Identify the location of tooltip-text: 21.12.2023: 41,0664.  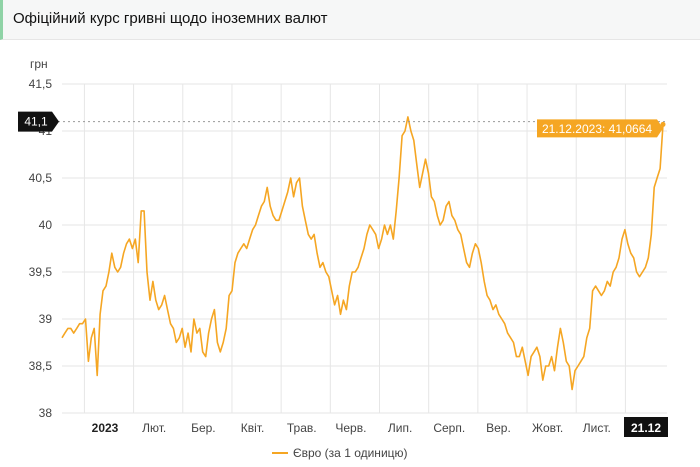
(597, 129).